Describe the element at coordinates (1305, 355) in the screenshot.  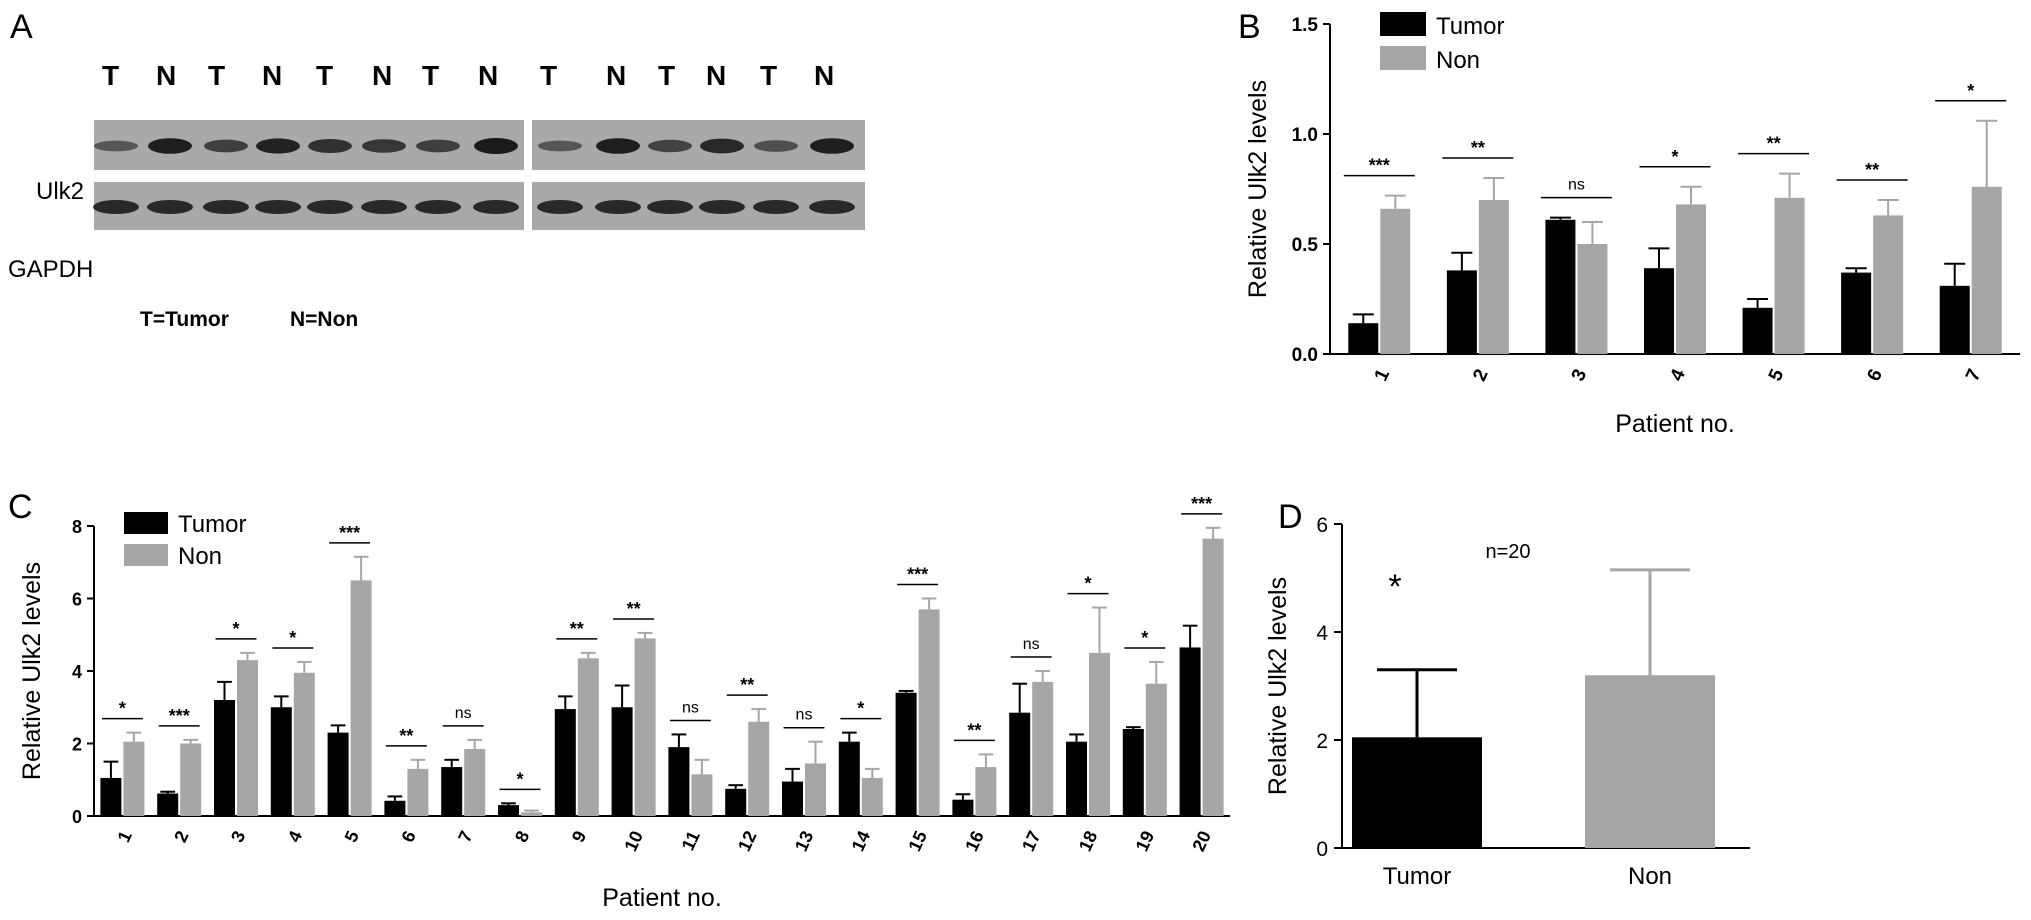
I see `y-tick-label: 0.0` at that location.